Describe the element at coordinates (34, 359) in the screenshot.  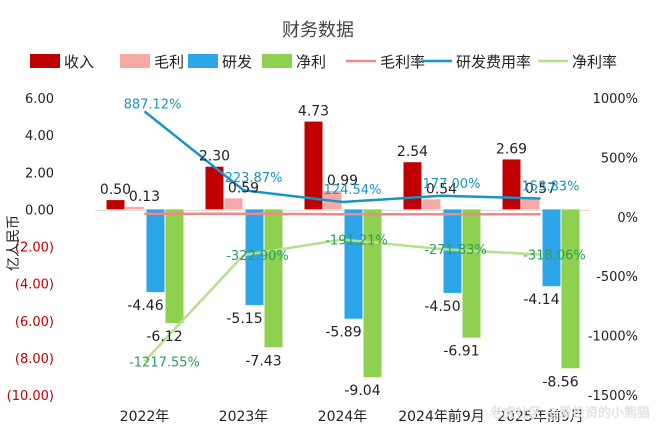
I see `y-tick-label: (8.00)` at that location.